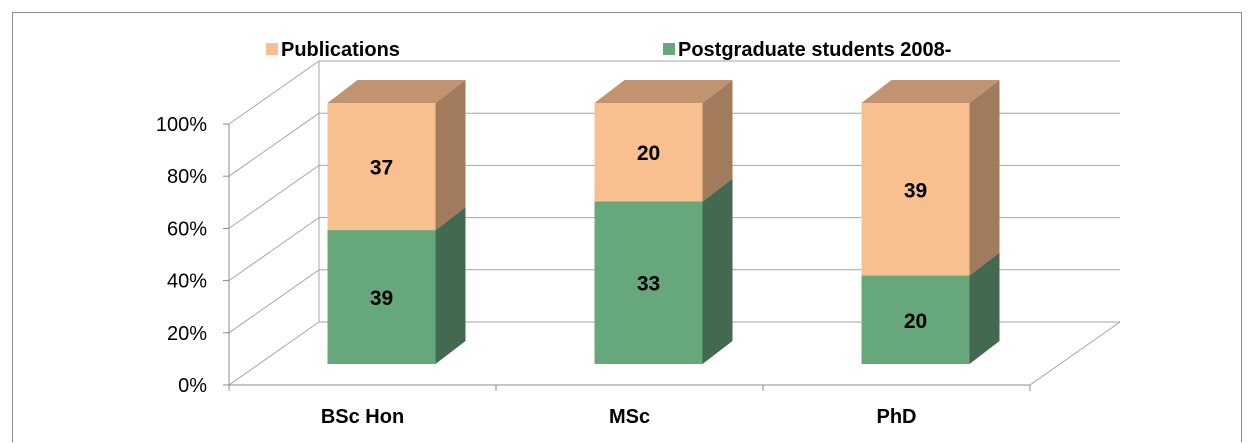 This screenshot has width=1255, height=443. I want to click on x-tick-label: MSc, so click(629, 417).